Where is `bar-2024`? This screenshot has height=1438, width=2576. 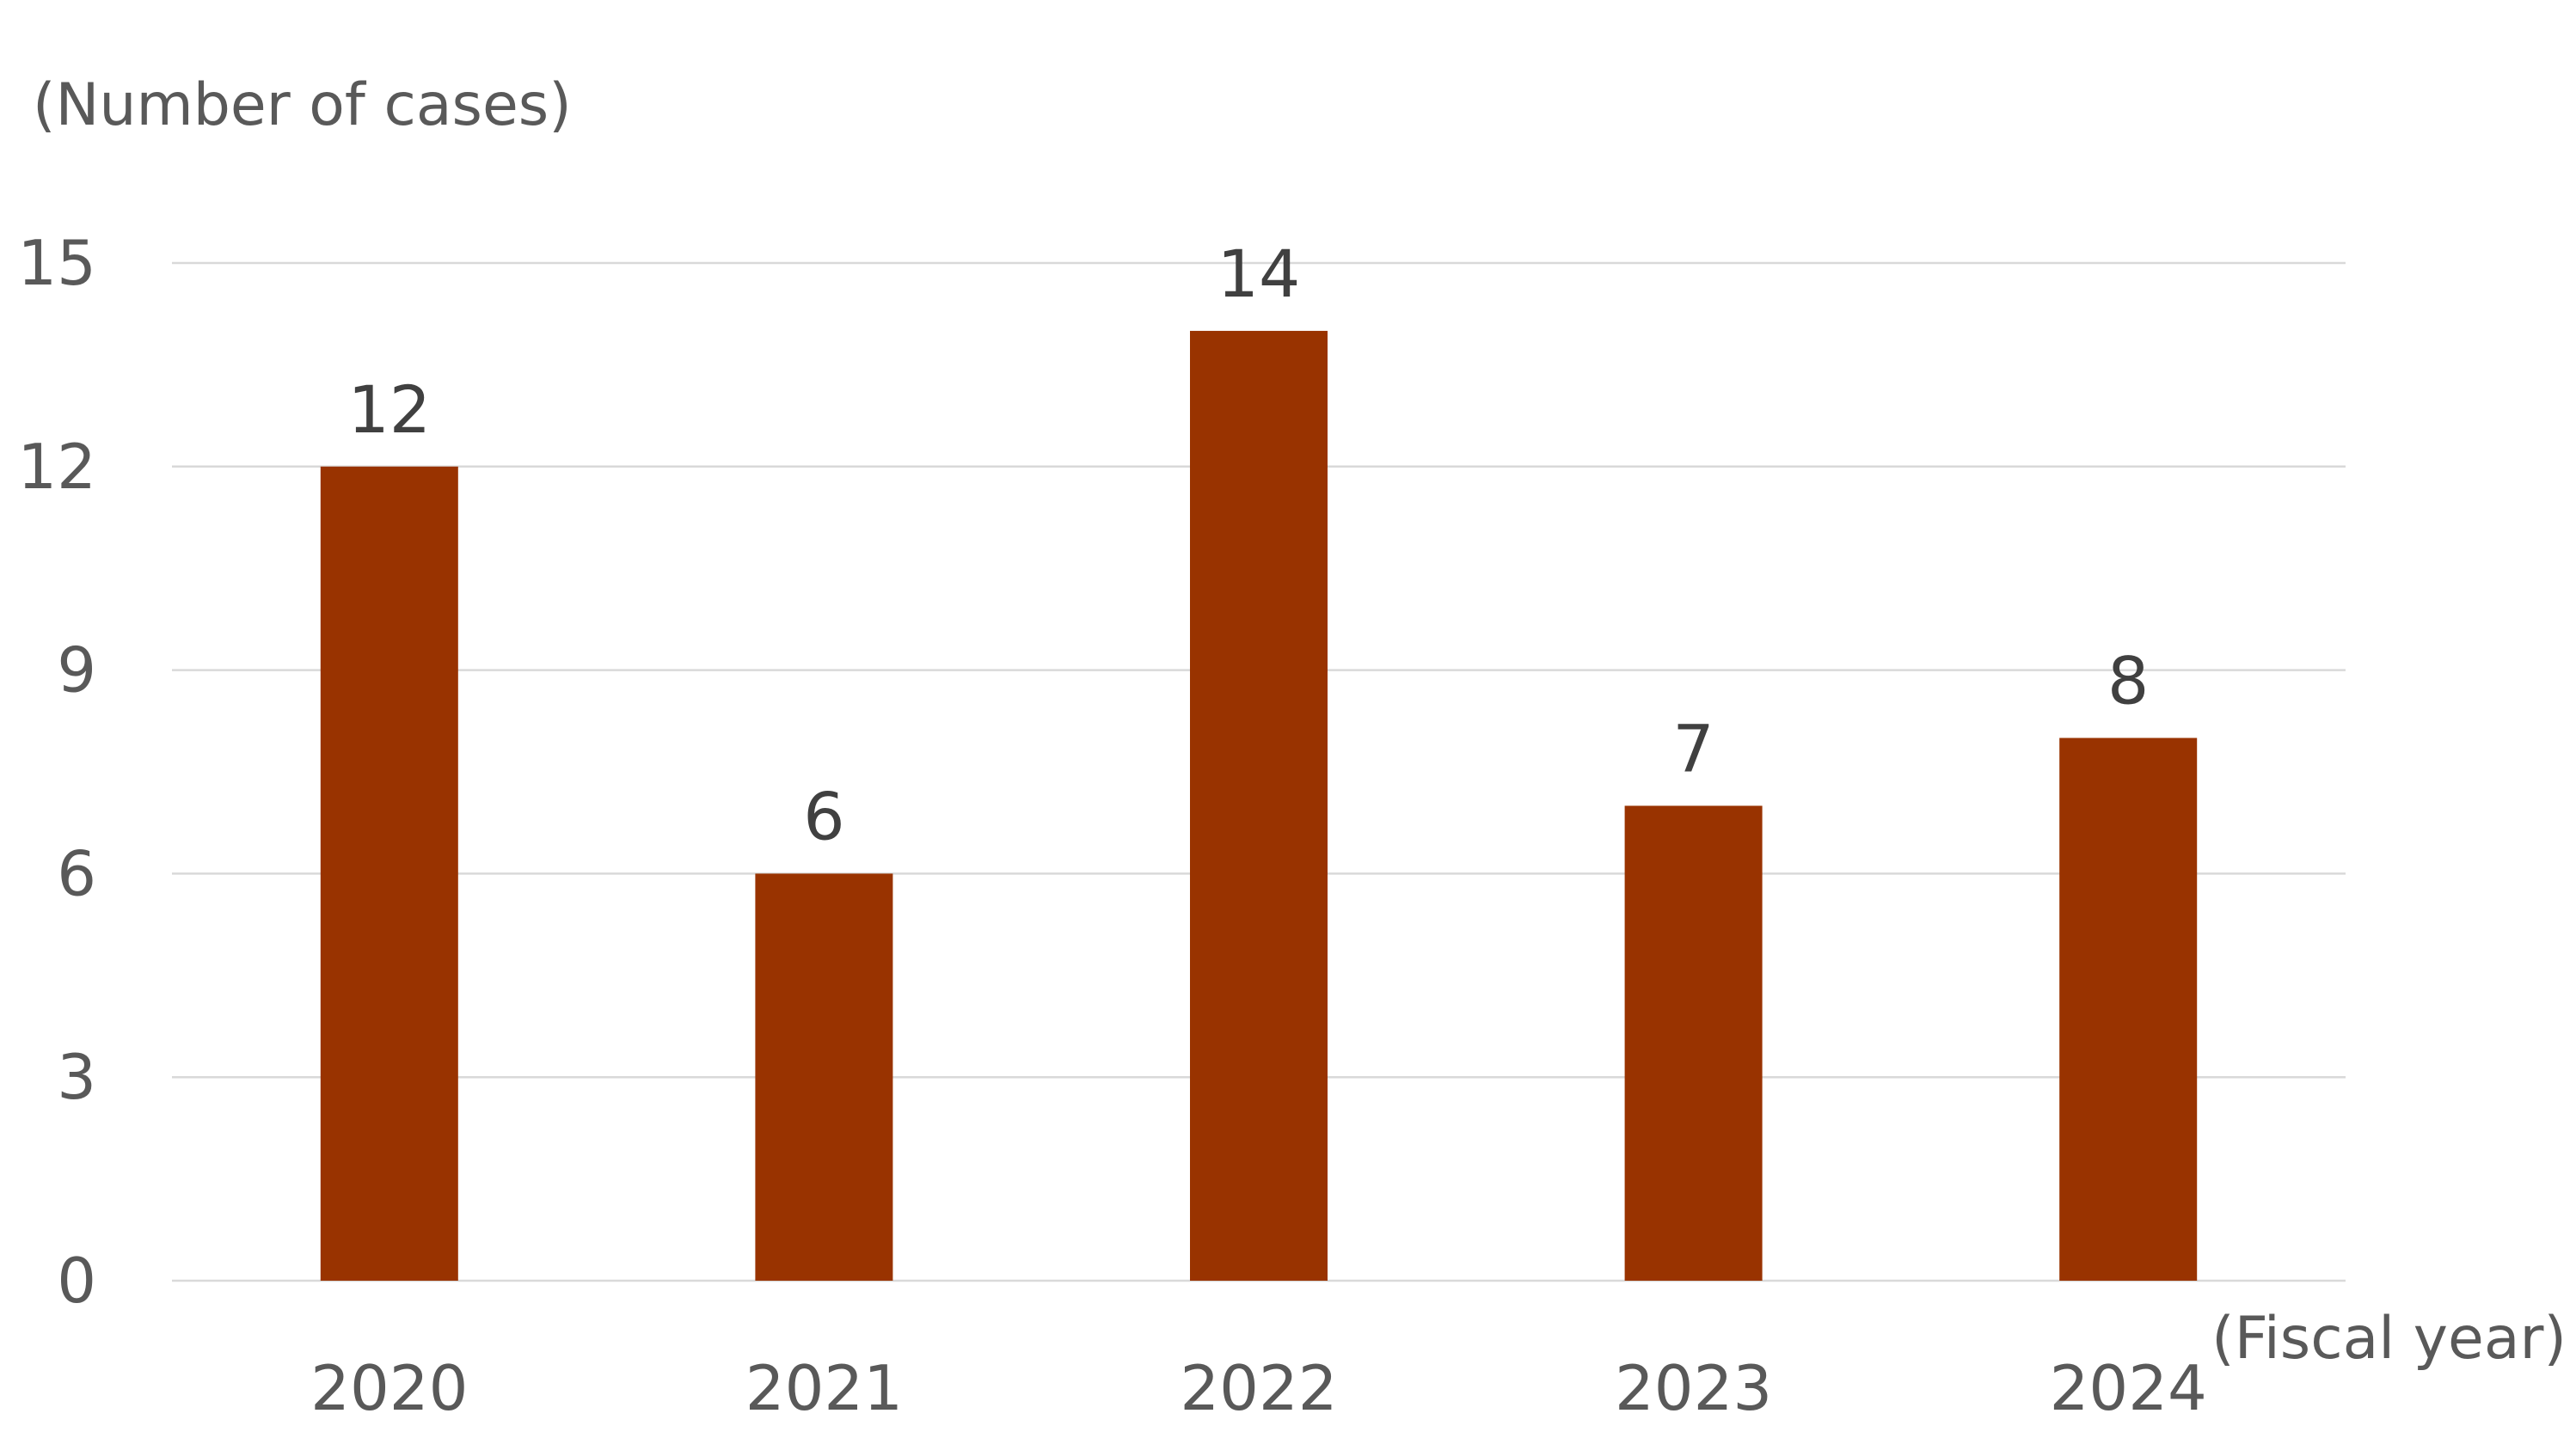 bar-2024 is located at coordinates (2128, 1009).